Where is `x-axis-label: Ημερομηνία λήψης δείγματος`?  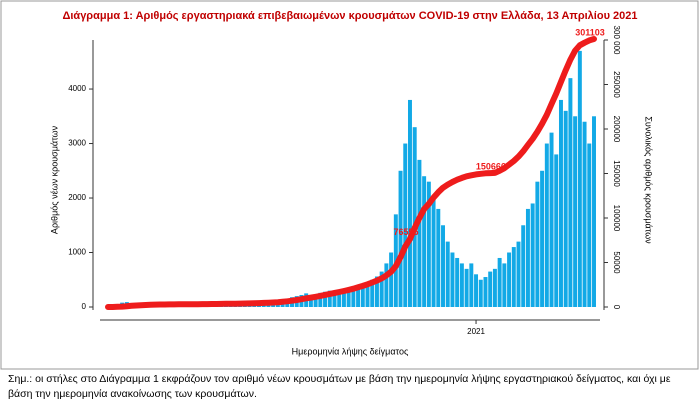
x-axis-label: Ημερομηνία λήψης δείγματος is located at coordinates (350, 351).